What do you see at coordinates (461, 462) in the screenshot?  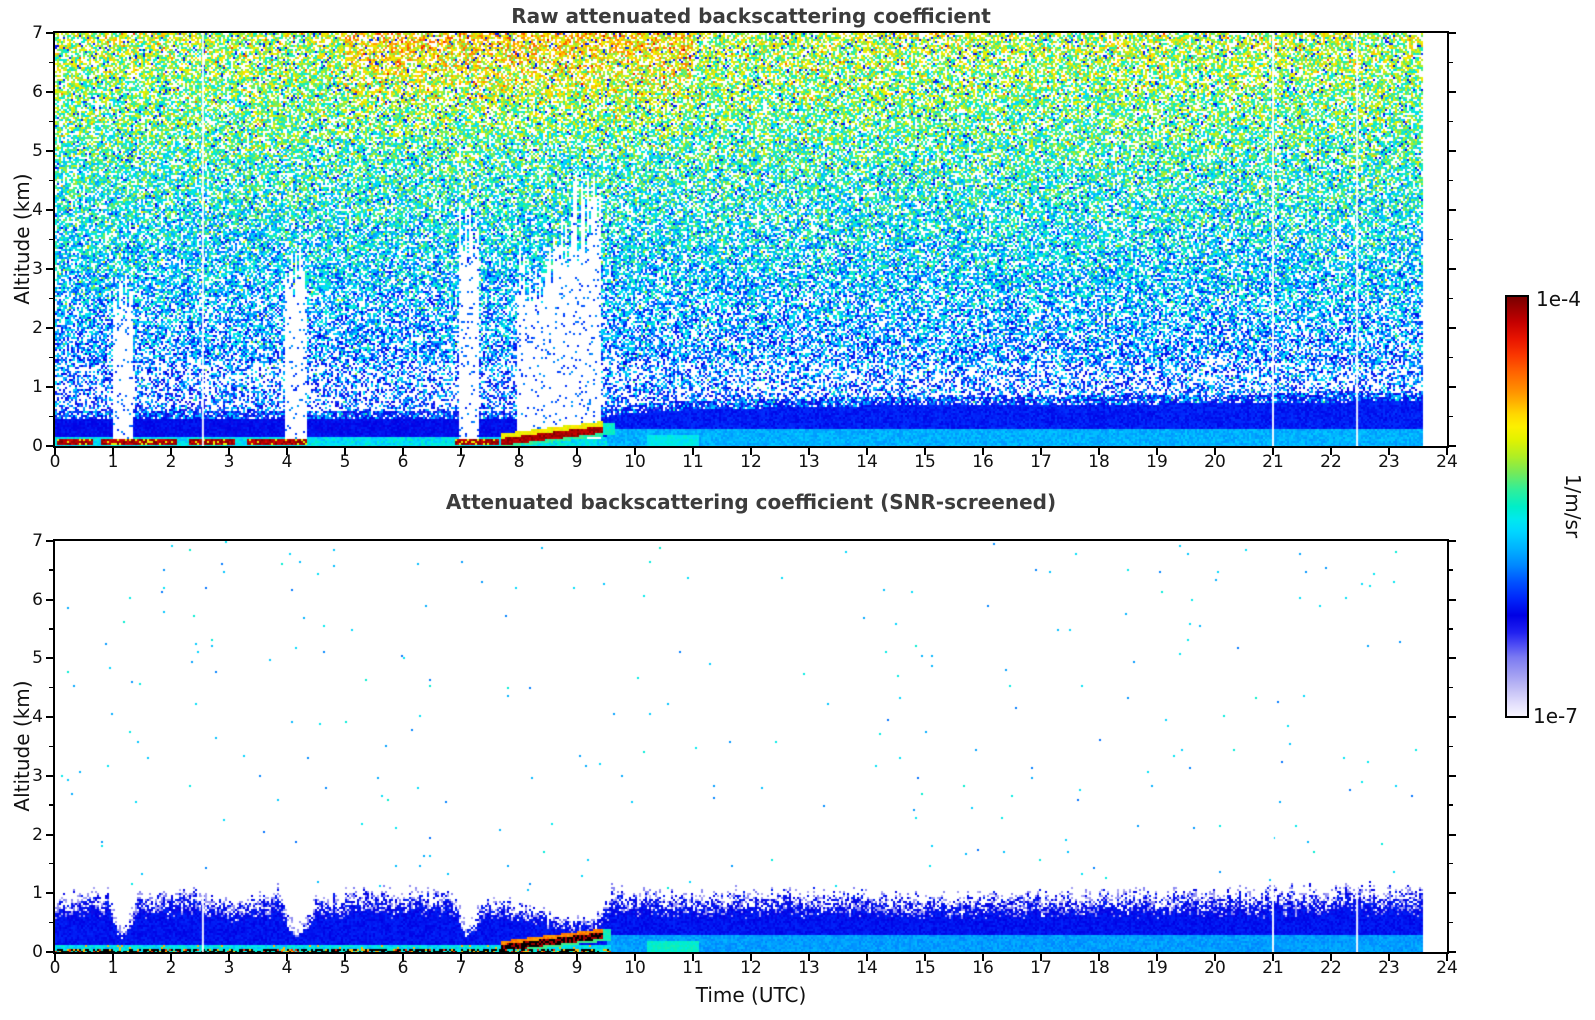 I see `x-tick-label: 7` at bounding box center [461, 462].